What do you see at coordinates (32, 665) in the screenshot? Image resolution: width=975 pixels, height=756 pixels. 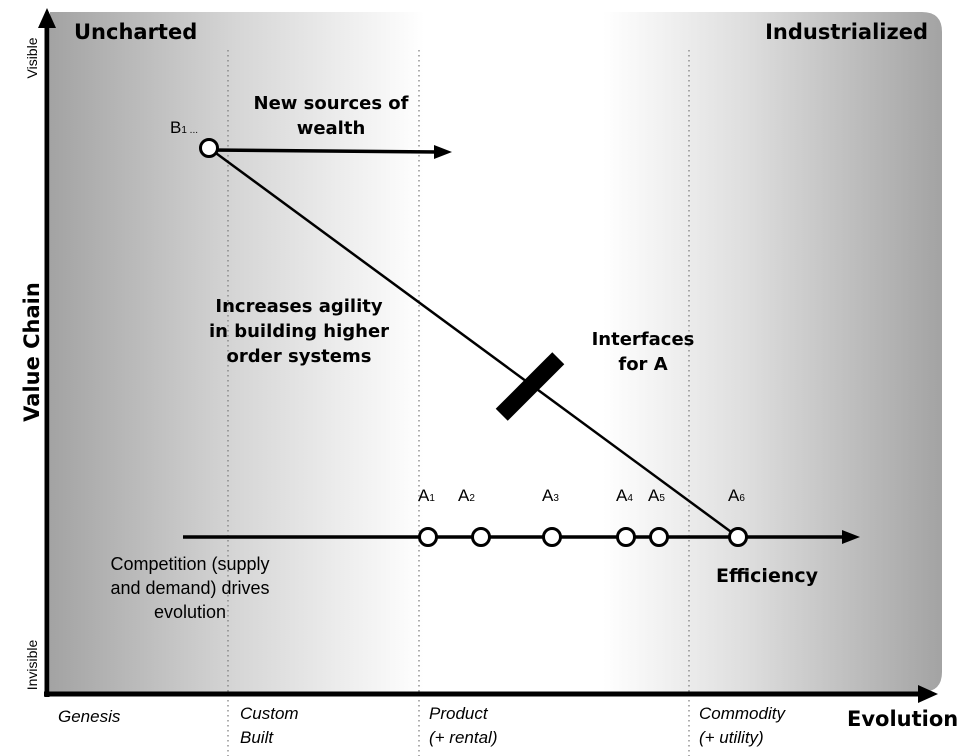 I see `invisible-label: Invisible` at bounding box center [32, 665].